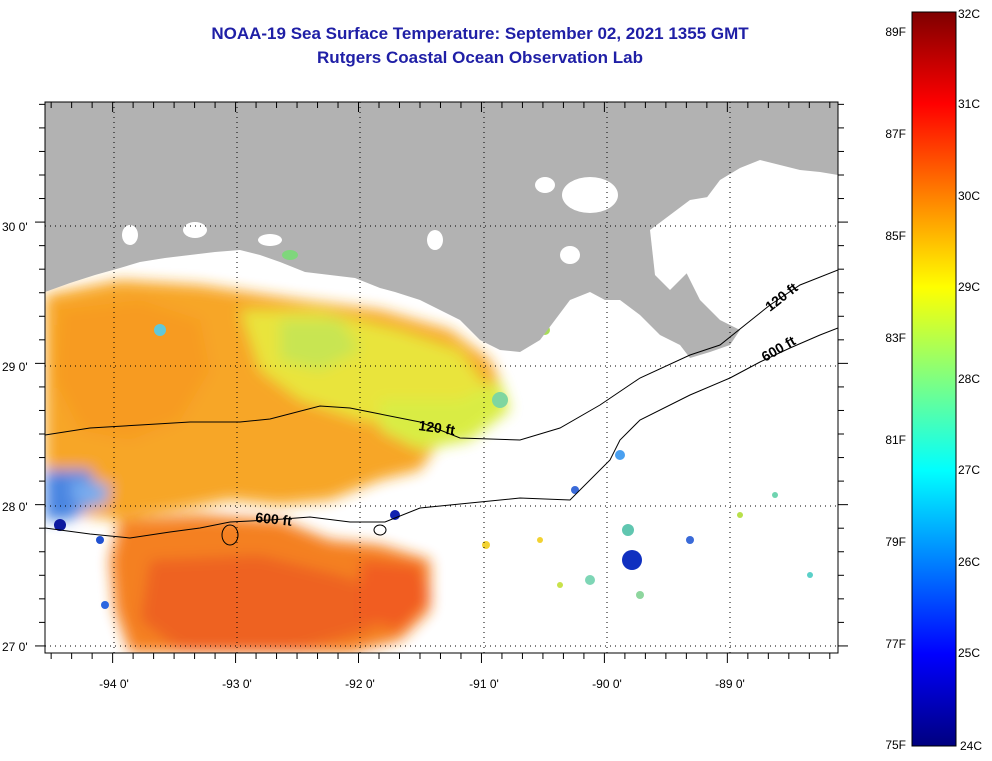 This screenshot has width=992, height=761. I want to click on lat-label: 30 0', so click(15, 227).